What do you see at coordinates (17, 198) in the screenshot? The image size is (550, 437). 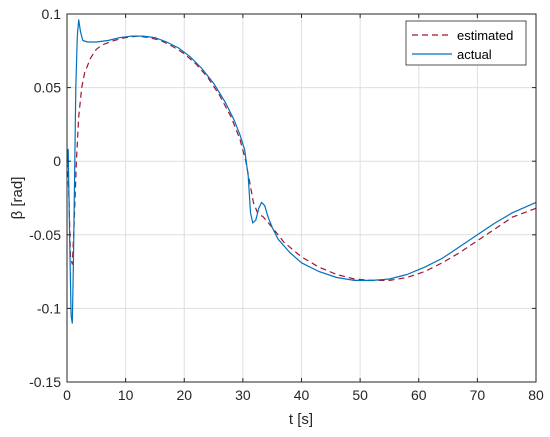 I see `y-axis-label: β [rad]` at bounding box center [17, 198].